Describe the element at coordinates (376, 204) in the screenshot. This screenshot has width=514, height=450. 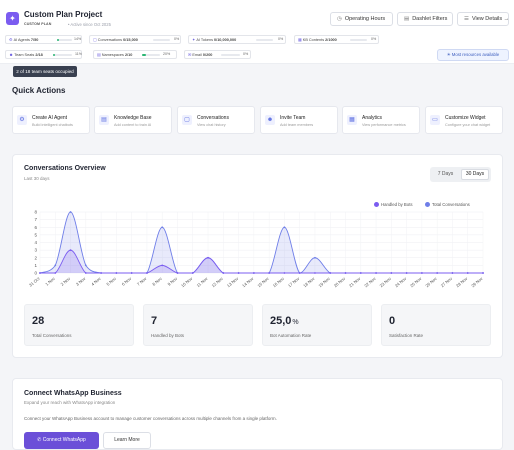
I see `legend-handled-swatch` at that location.